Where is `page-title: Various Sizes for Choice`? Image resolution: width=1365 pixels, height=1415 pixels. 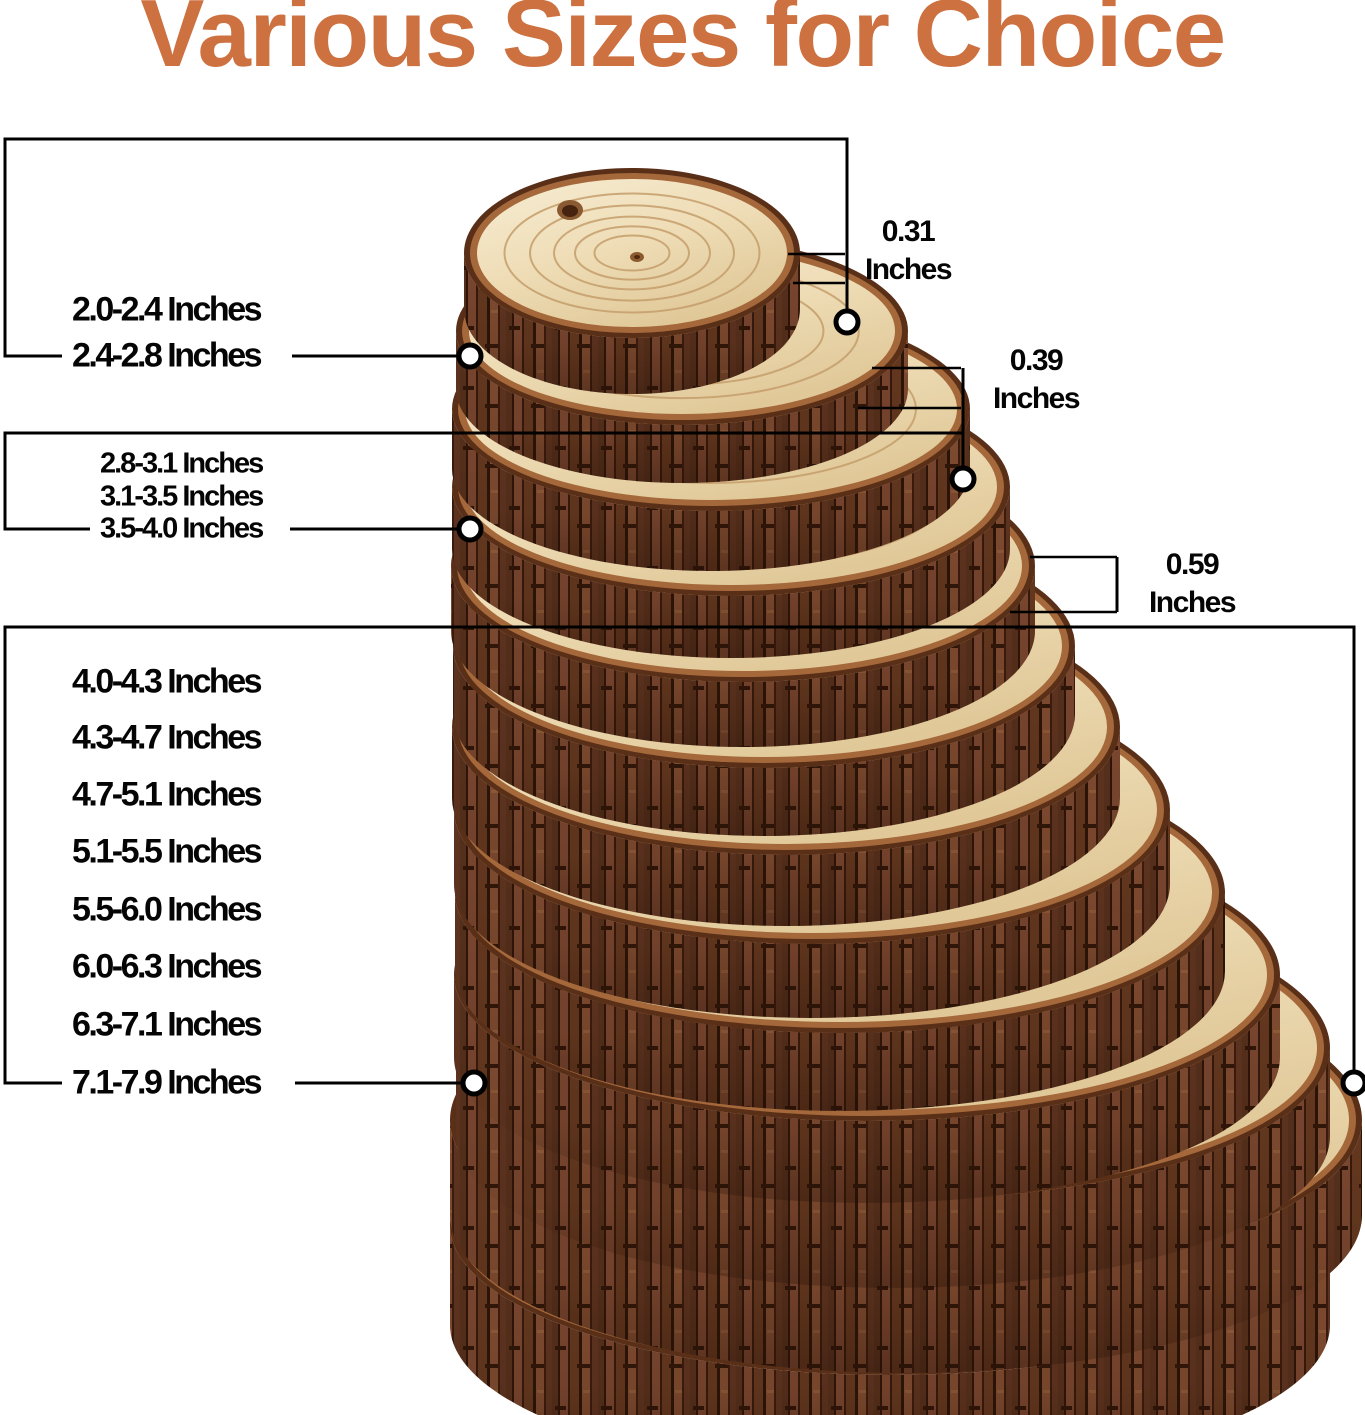
page-title: Various Sizes for Choice is located at coordinates (683, 43).